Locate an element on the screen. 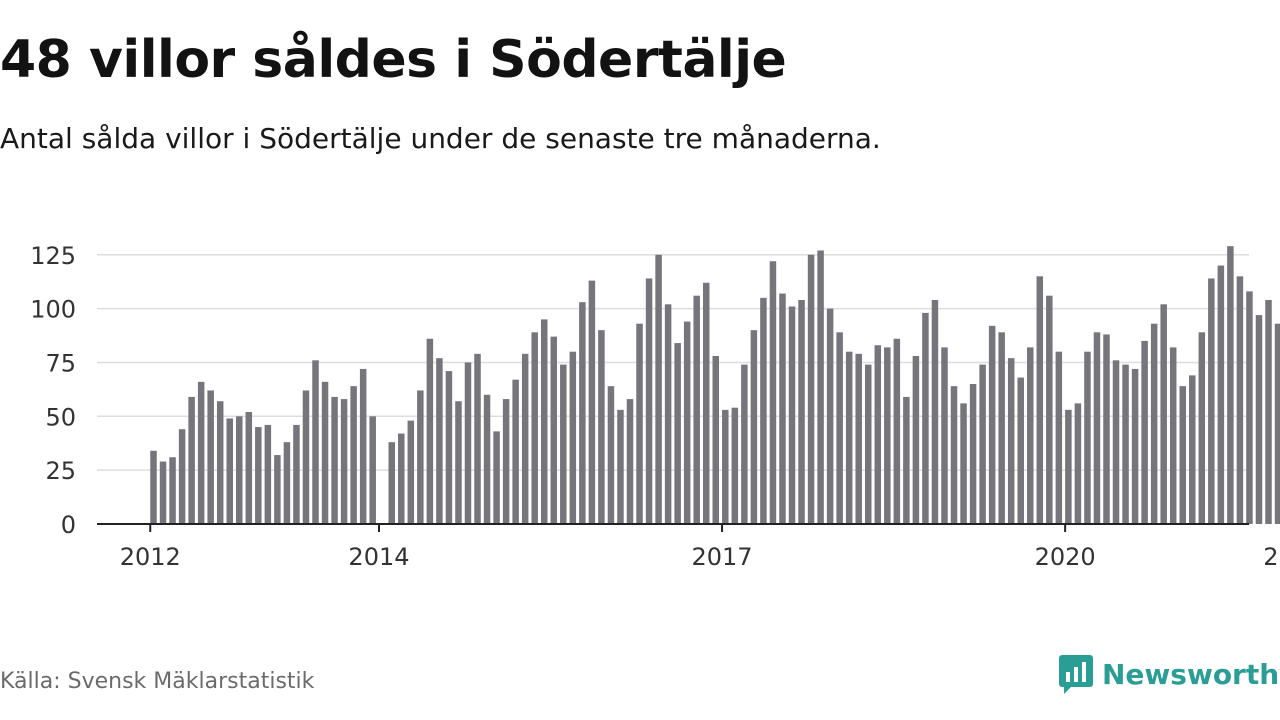  x-tick-label: 2020 is located at coordinates (1065, 557).